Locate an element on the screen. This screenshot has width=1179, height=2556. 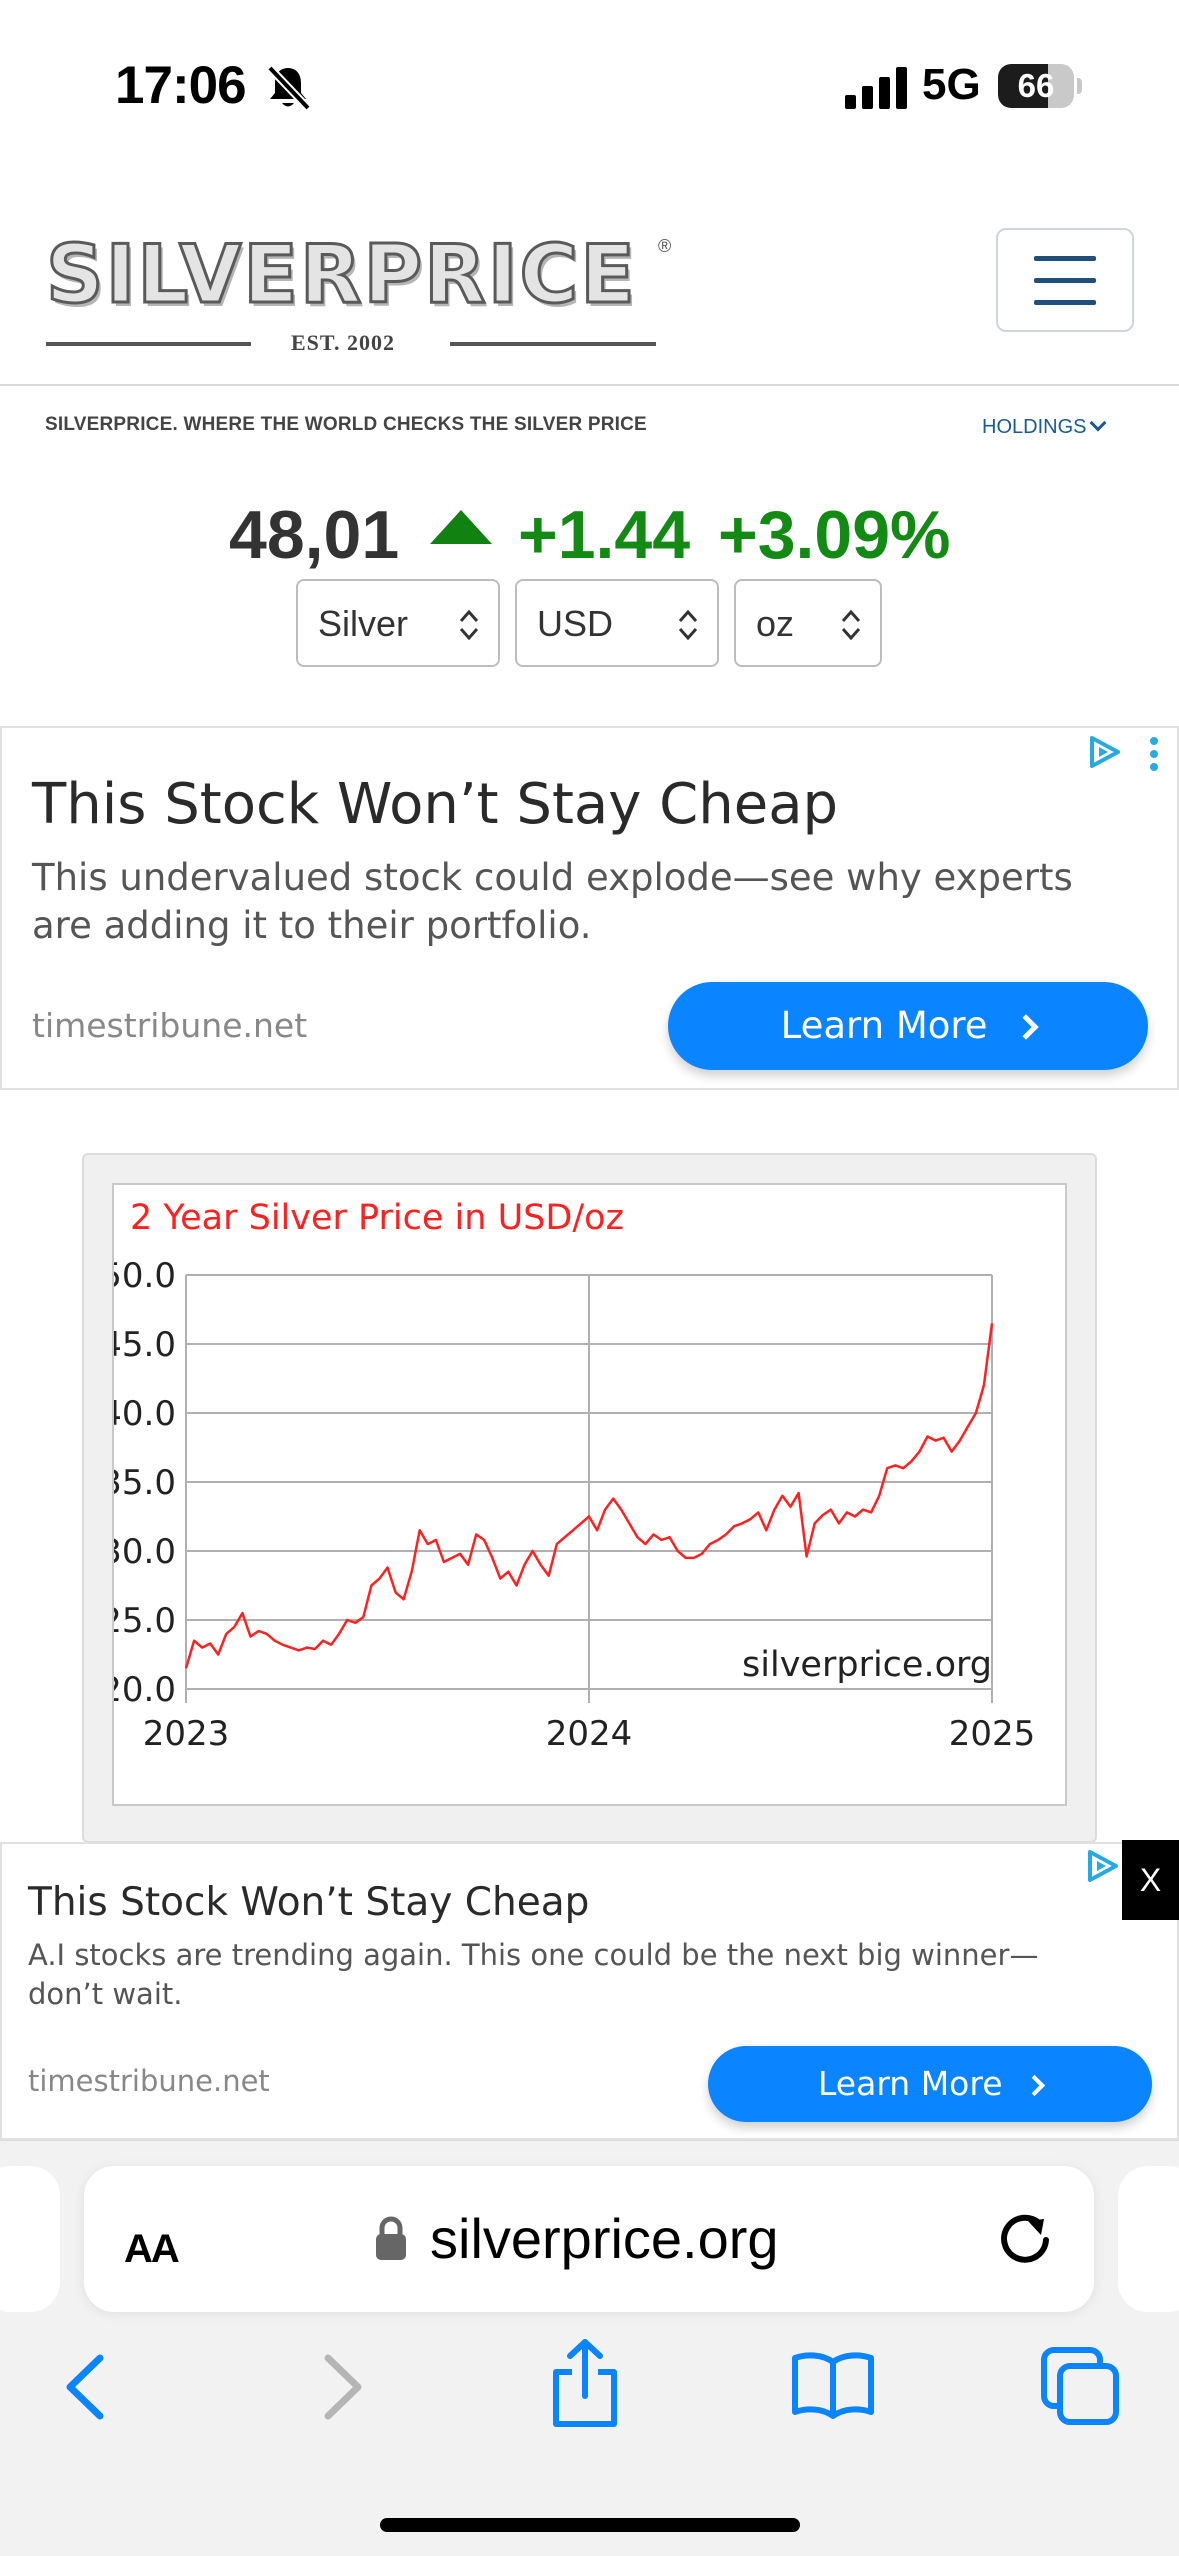
bell-slash-icon is located at coordinates (289, 88).